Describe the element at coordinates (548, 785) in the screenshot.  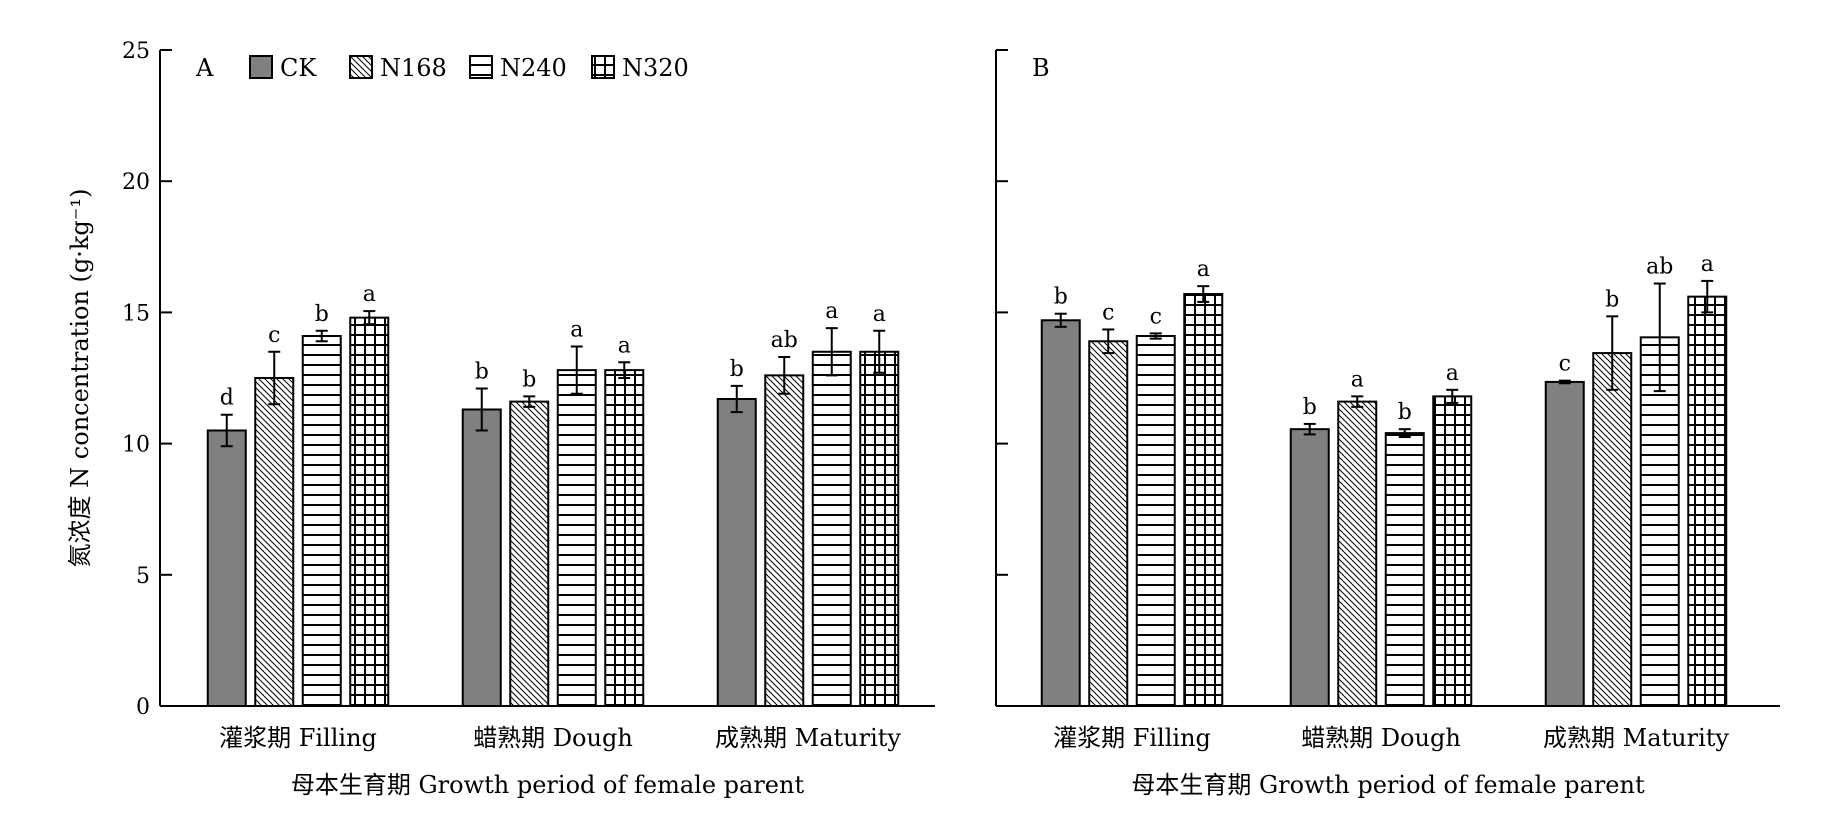
I see `x-axis-title-A: 母本生育期 Growth period of female parent` at that location.